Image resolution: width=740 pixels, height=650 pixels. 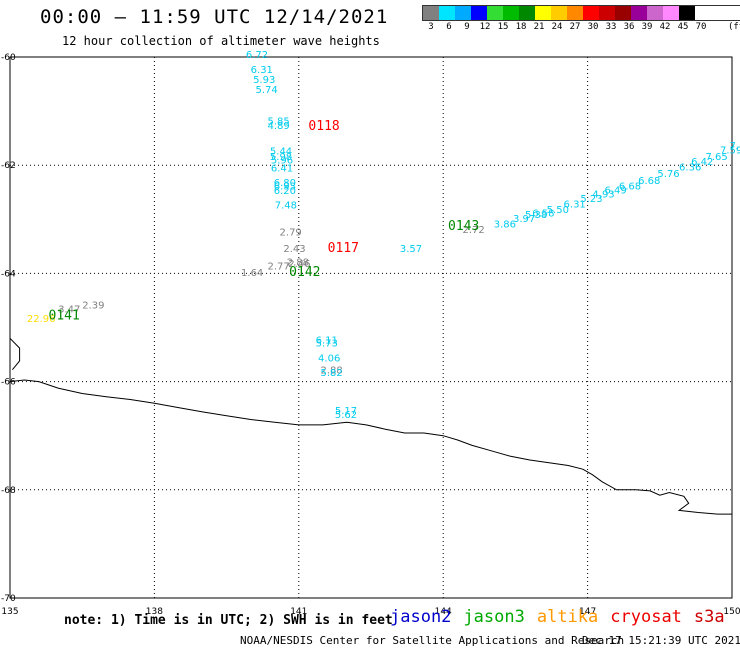 I want to click on legend-label: 45, so click(x=683, y=27).